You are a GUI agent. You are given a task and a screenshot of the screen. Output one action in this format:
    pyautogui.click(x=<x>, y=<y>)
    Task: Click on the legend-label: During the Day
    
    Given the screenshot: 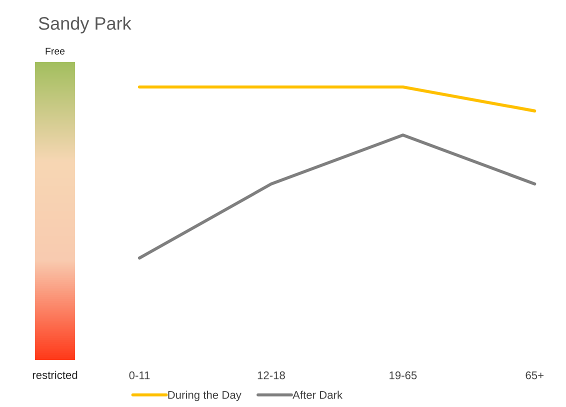 What is the action you would take?
    pyautogui.click(x=205, y=396)
    